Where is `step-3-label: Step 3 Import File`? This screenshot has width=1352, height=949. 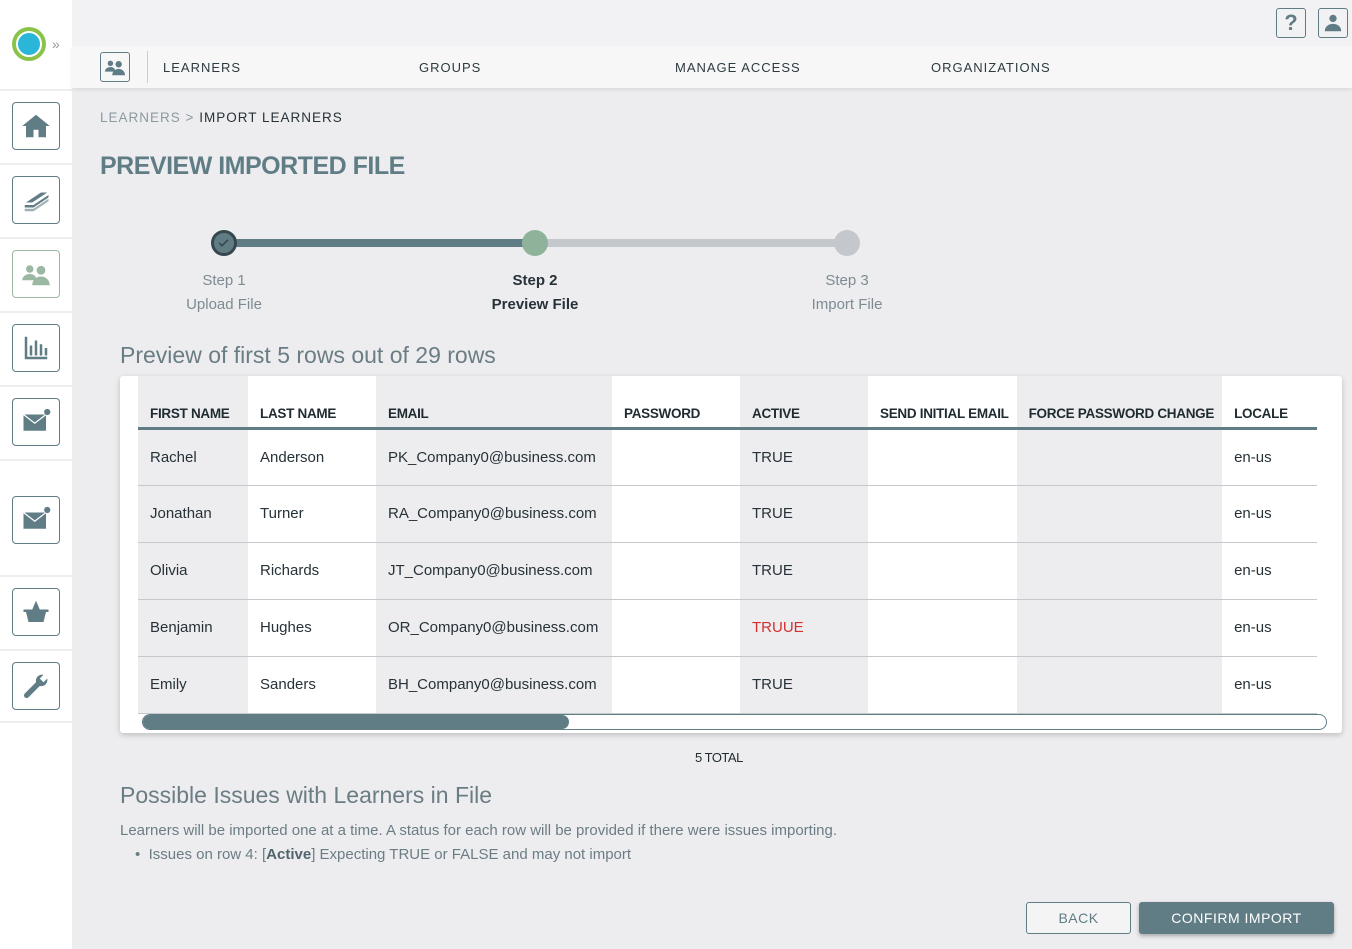
step-3-label: Step 3 Import File is located at coordinates (847, 292).